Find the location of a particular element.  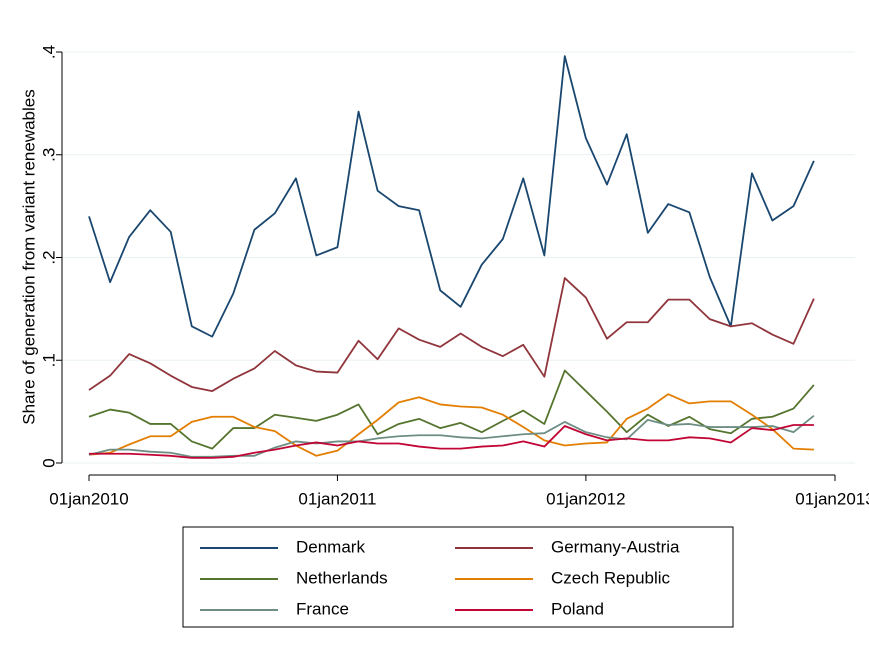

x-tick-label: 01jan2010 is located at coordinates (88, 498).